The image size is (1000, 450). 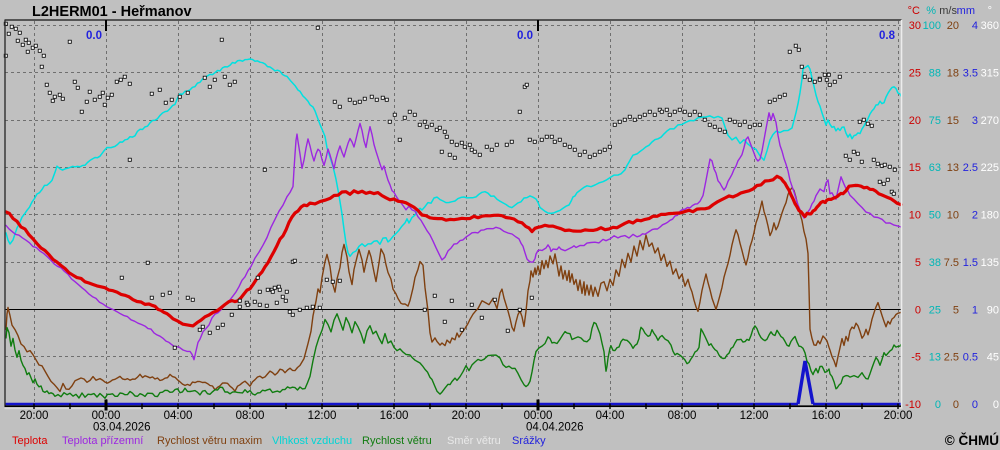 What do you see at coordinates (990, 26) in the screenshot?
I see `svg-text: 360` at bounding box center [990, 26].